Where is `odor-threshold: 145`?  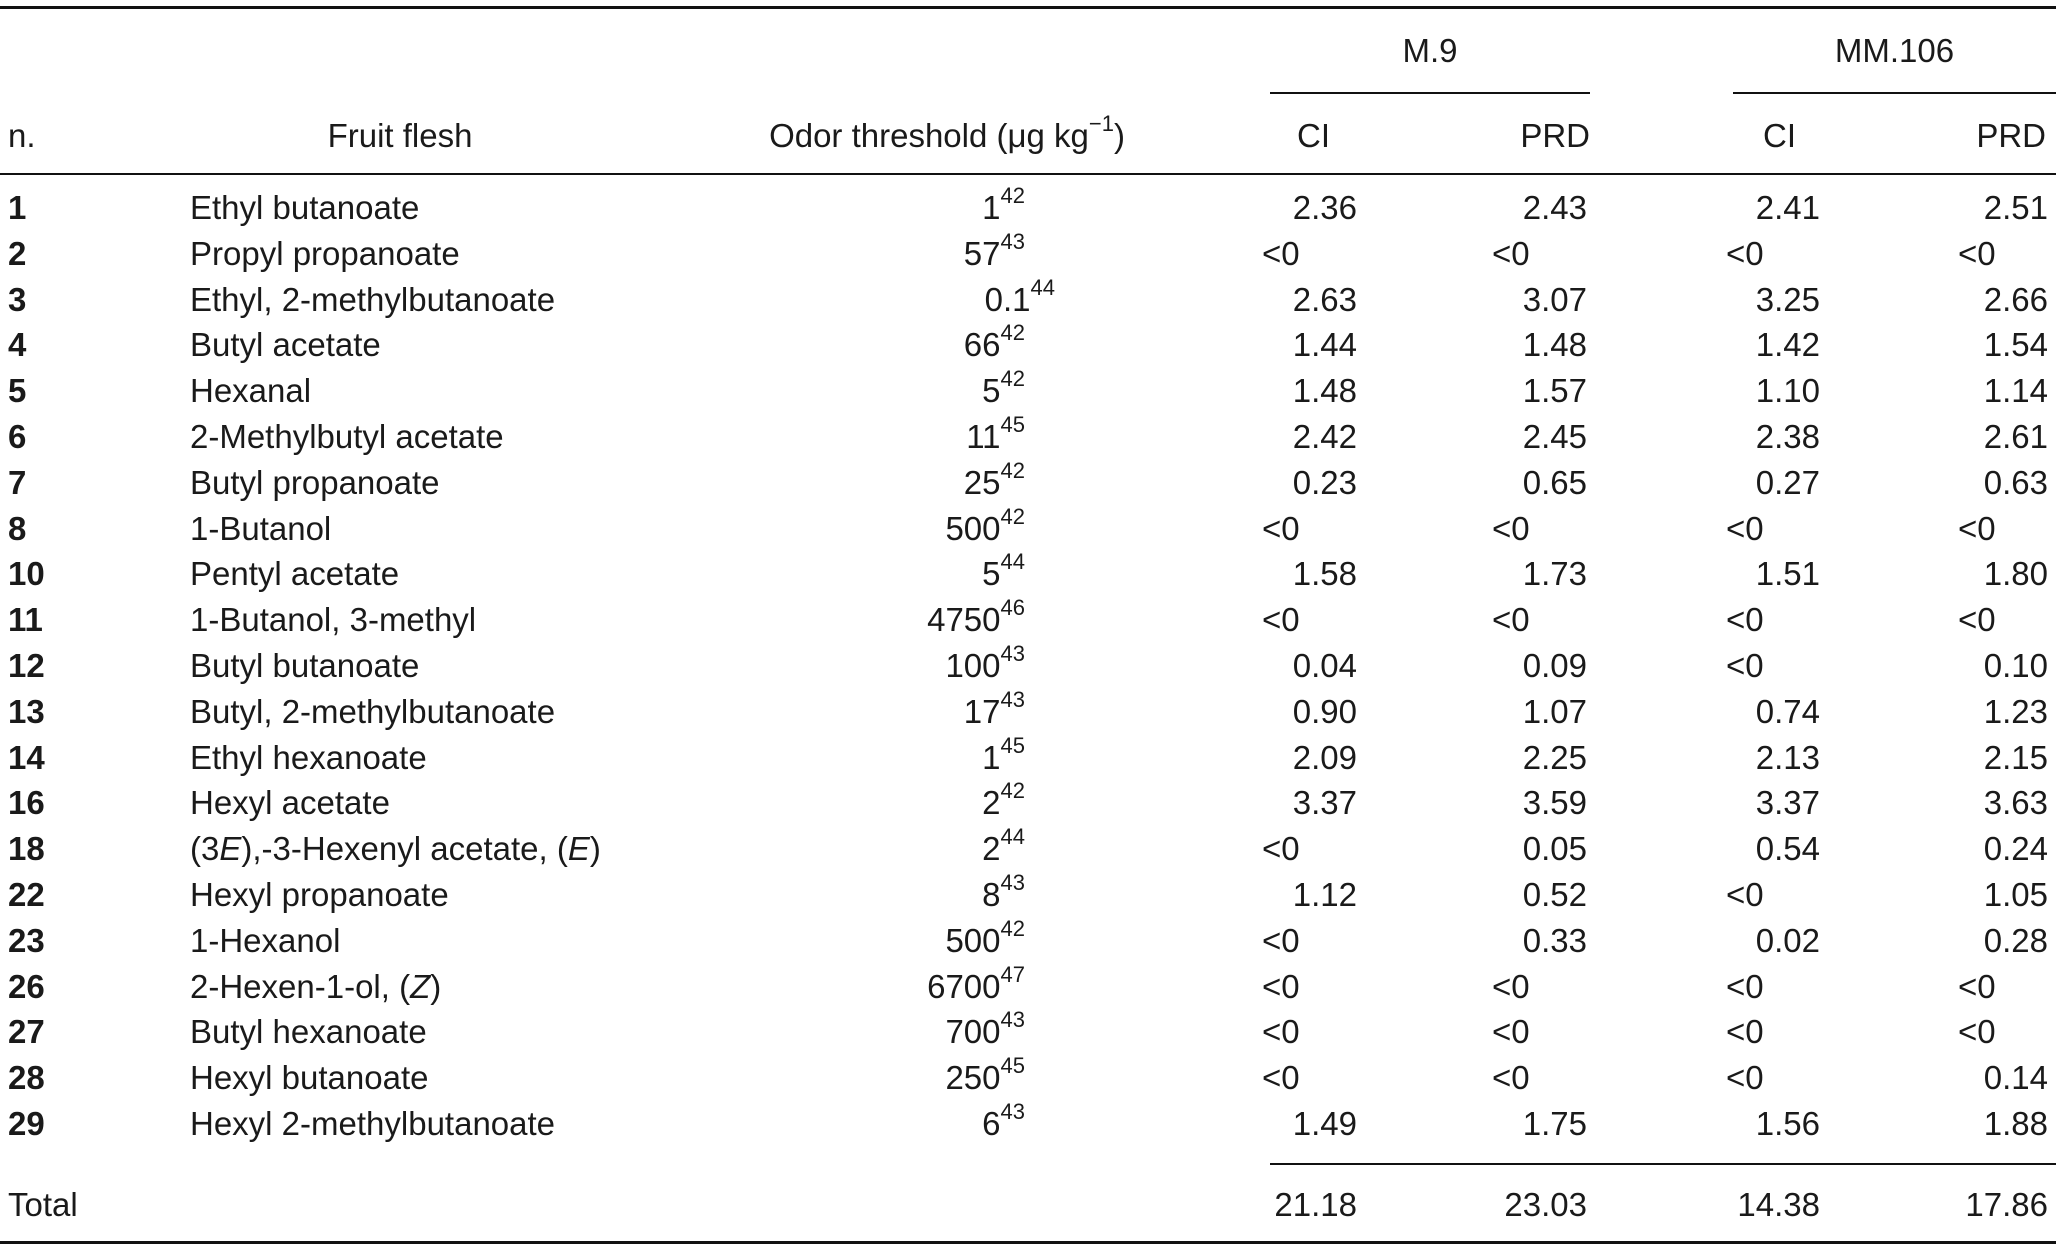 odor-threshold: 145 is located at coordinates (902, 758).